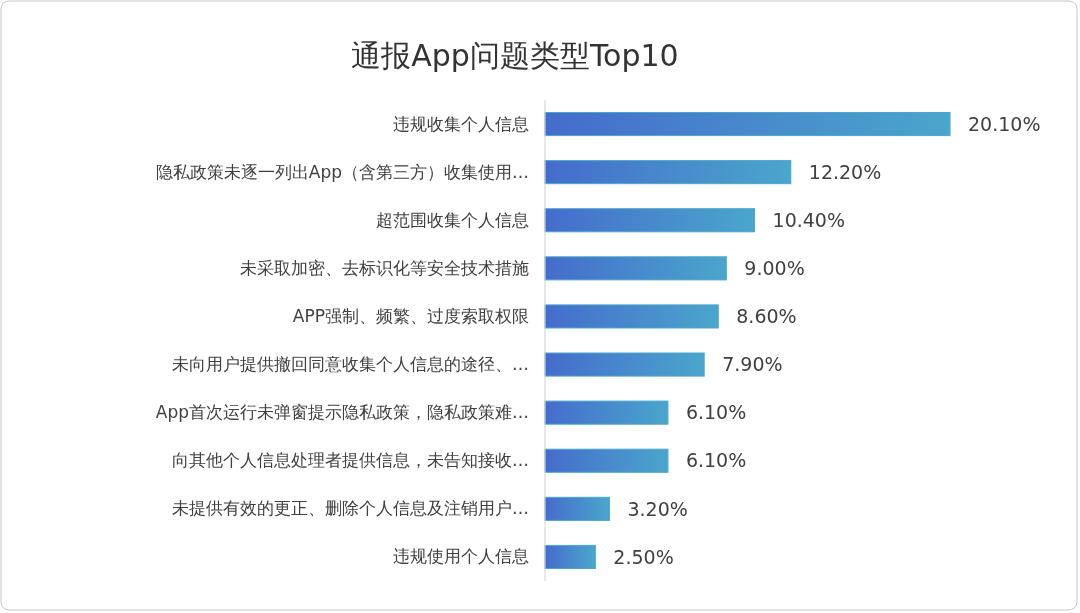 This screenshot has width=1080, height=613. What do you see at coordinates (461, 123) in the screenshot?
I see `y-tick-label: 违规收集个人信息` at bounding box center [461, 123].